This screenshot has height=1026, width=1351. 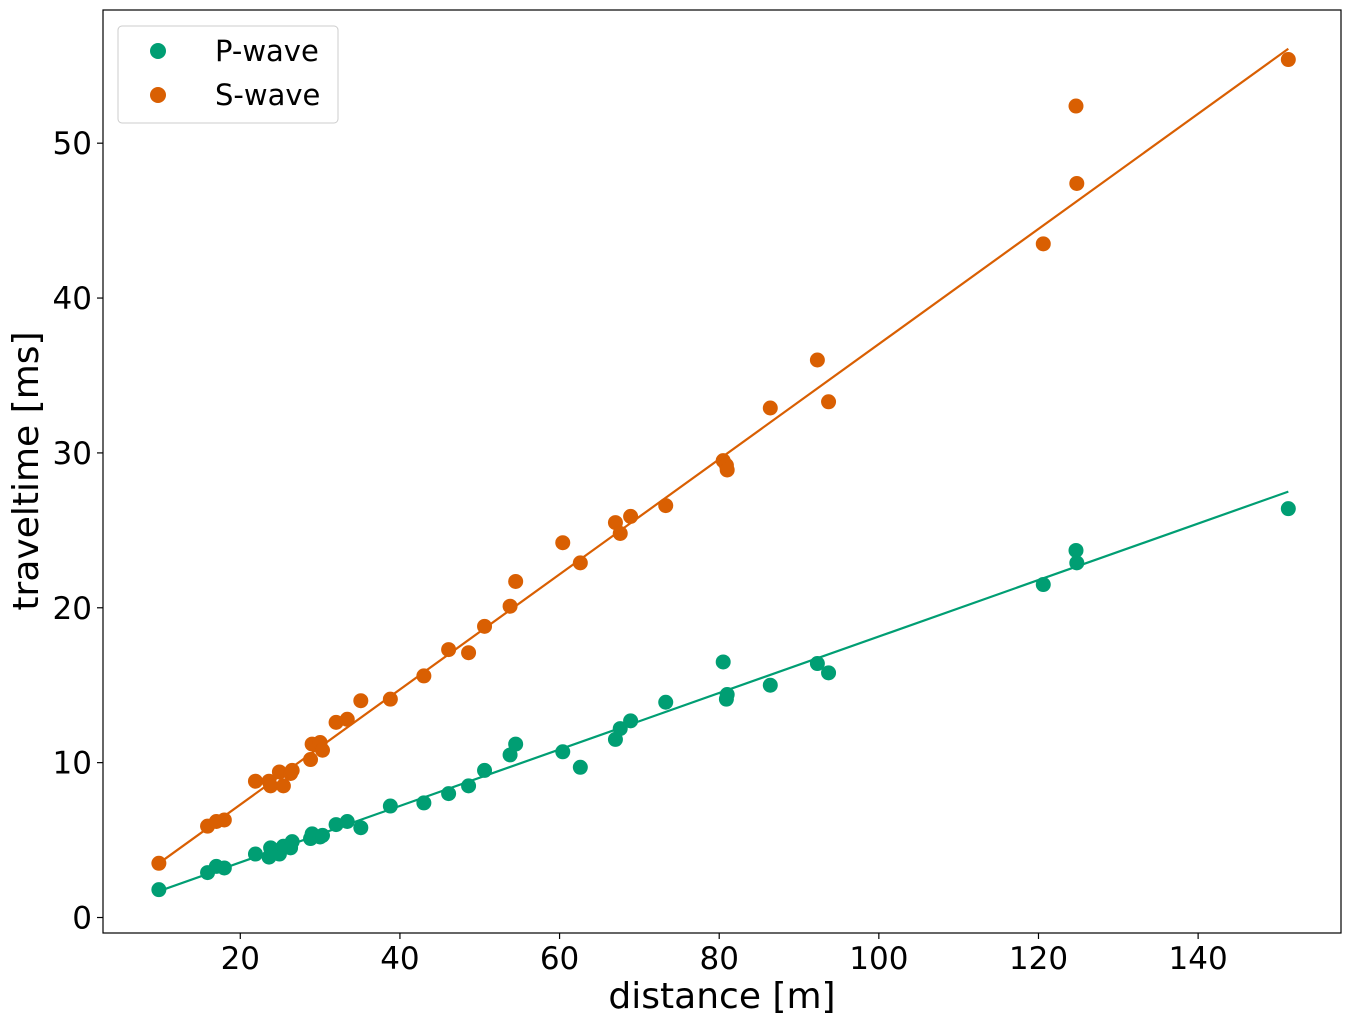 What do you see at coordinates (1038, 959) in the screenshot?
I see `x-tick-label: 120` at bounding box center [1038, 959].